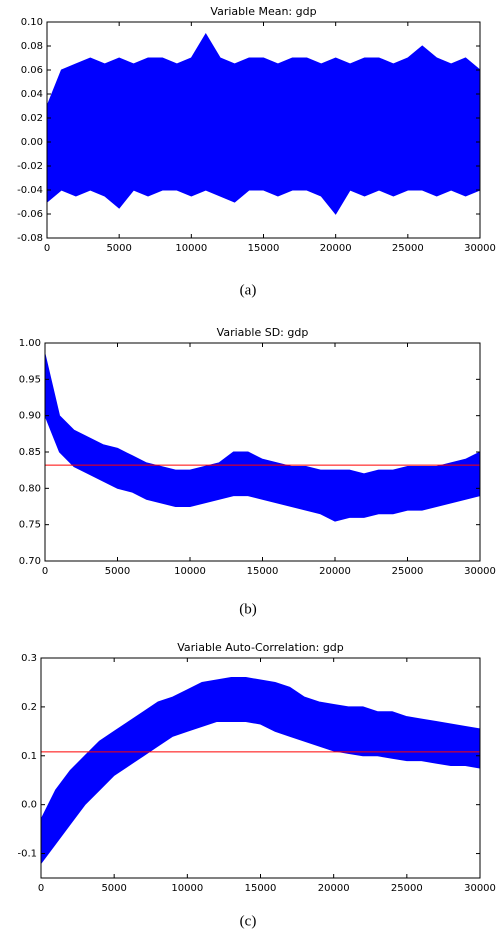  Describe the element at coordinates (29, 658) in the screenshot. I see `y-tick-label: 0.3` at that location.